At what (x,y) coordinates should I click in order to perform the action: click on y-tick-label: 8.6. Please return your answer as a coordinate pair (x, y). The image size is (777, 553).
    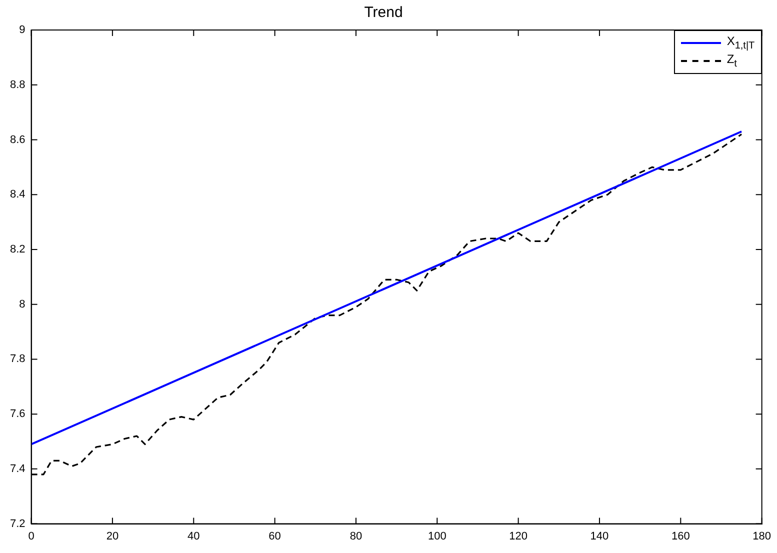
    Looking at the image, I should click on (18, 140).